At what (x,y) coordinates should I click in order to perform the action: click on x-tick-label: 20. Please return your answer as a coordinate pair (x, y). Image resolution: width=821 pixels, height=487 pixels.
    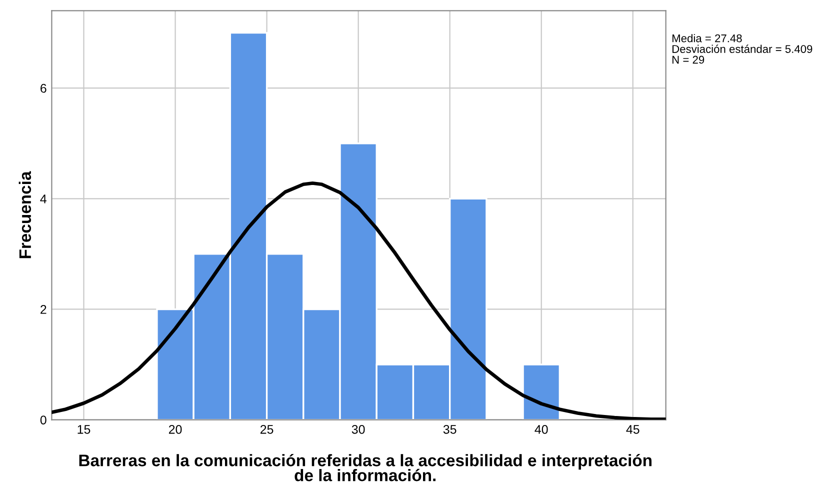
    Looking at the image, I should click on (175, 429).